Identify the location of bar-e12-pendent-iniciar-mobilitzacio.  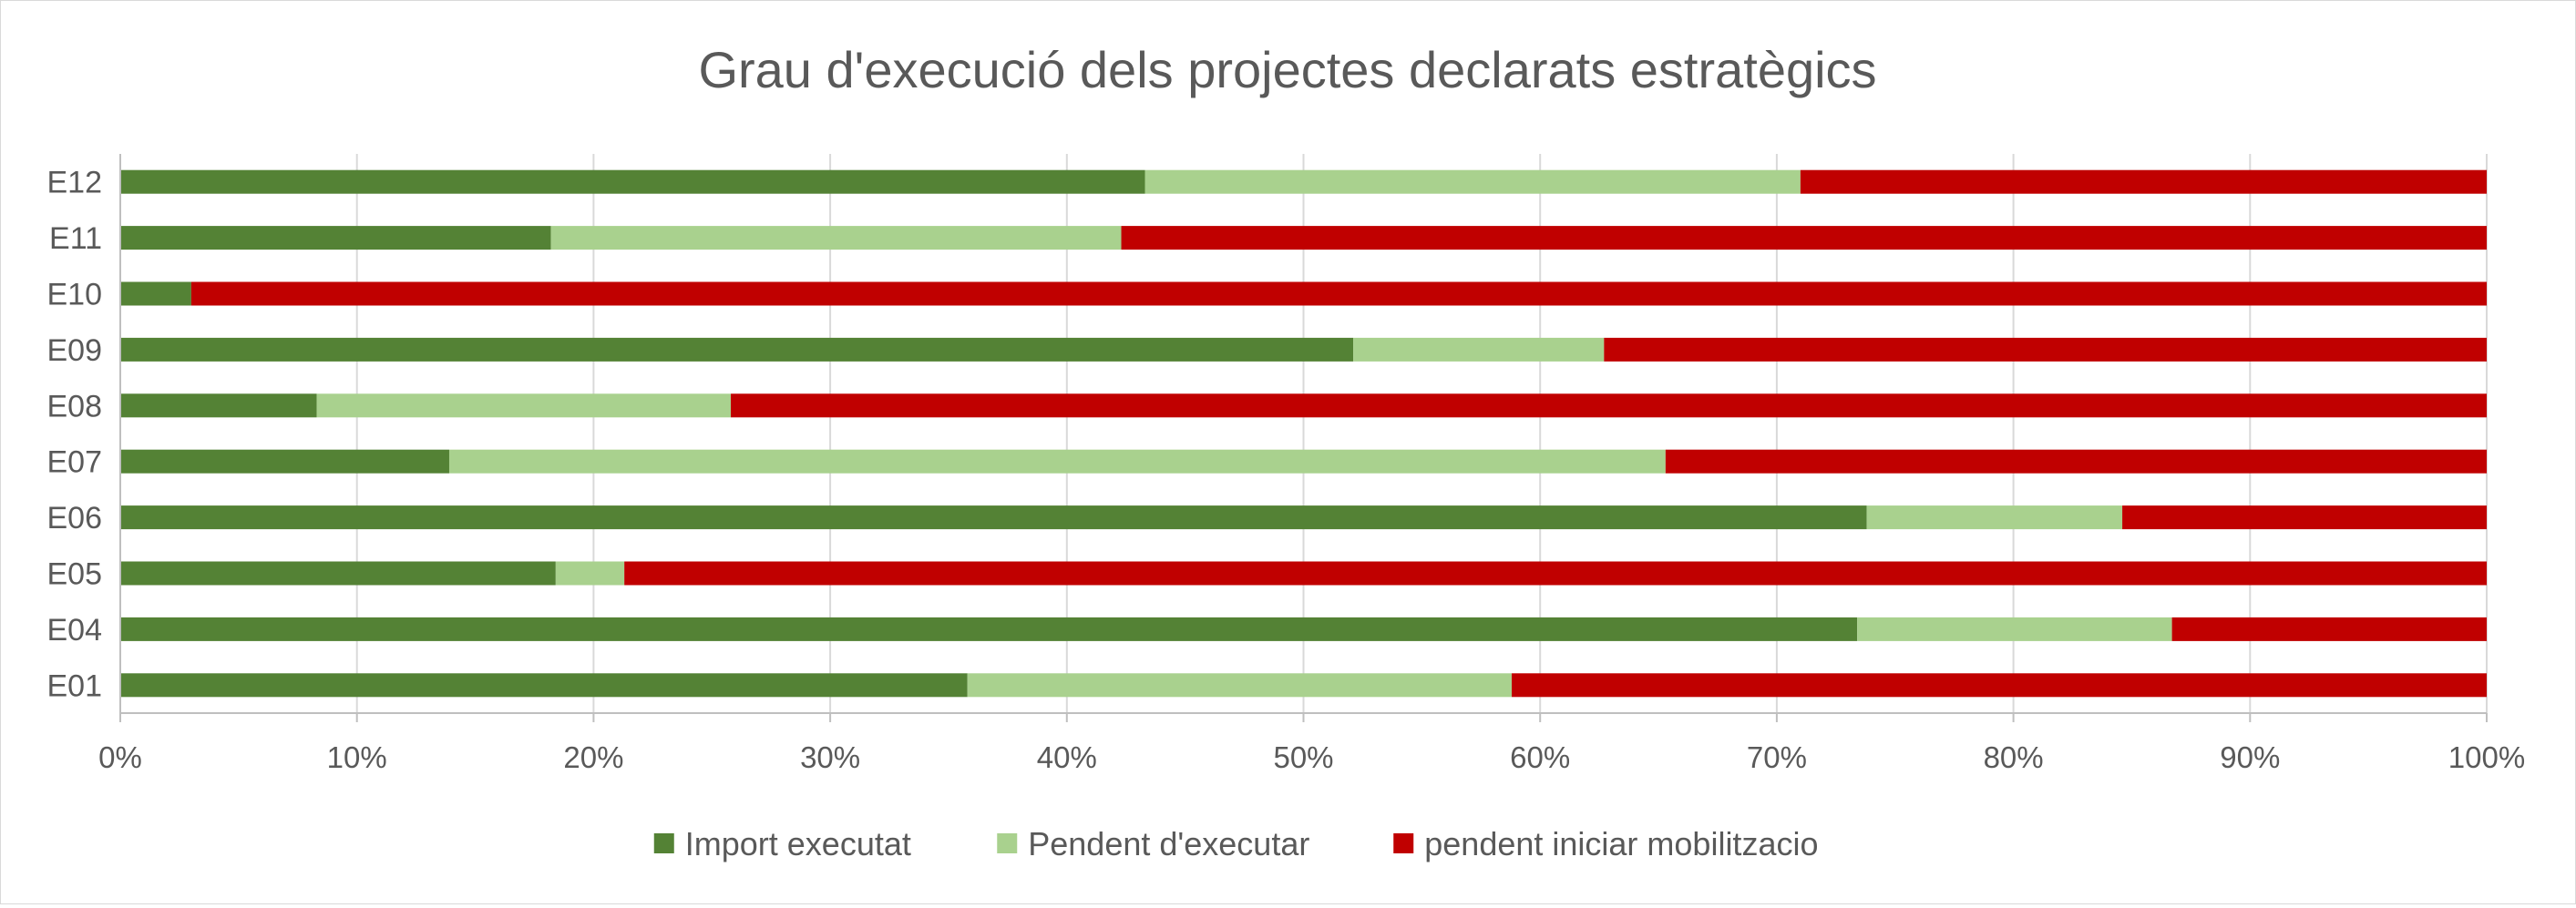
(2143, 182).